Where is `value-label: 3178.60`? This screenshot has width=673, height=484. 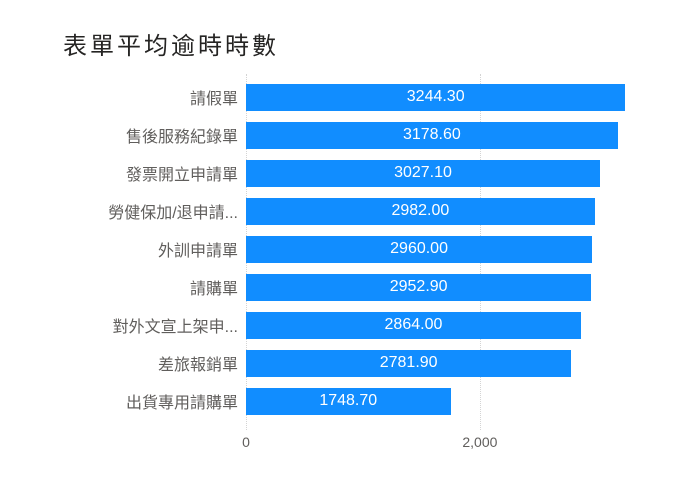
value-label: 3178.60 is located at coordinates (431, 134).